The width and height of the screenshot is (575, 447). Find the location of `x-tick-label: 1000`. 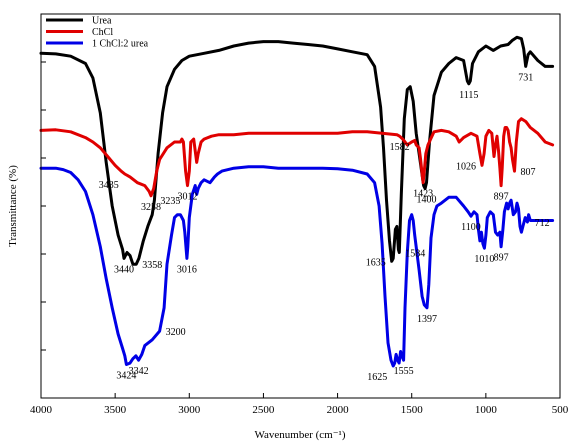

x-tick-label: 1000 is located at coordinates (486, 410).